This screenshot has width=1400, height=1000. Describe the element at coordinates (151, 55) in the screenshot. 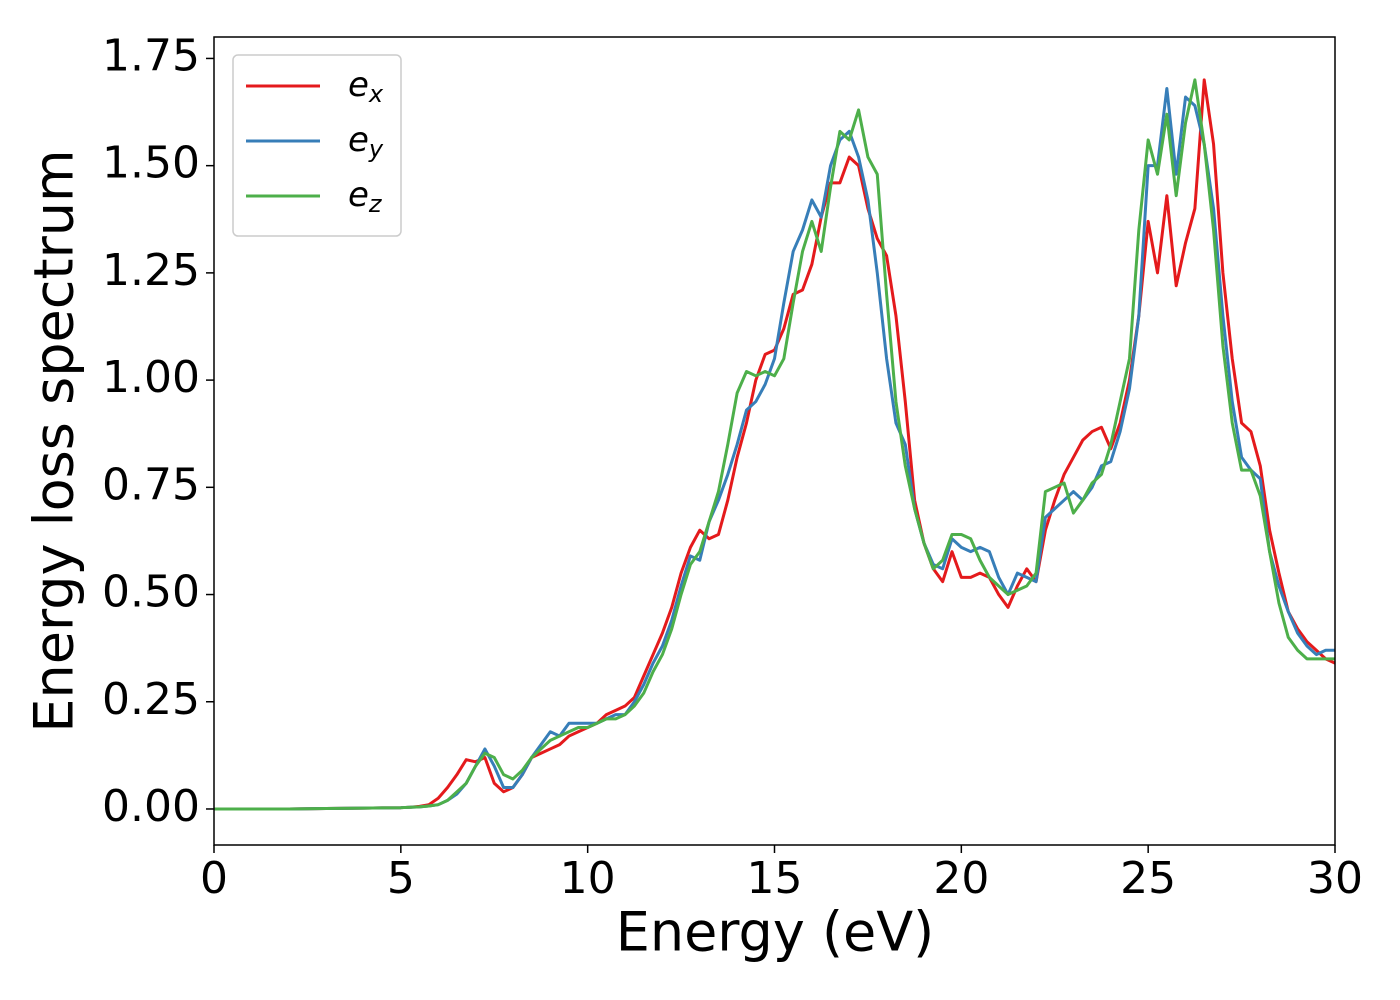

I see `y-tick-label: 1.75` at that location.